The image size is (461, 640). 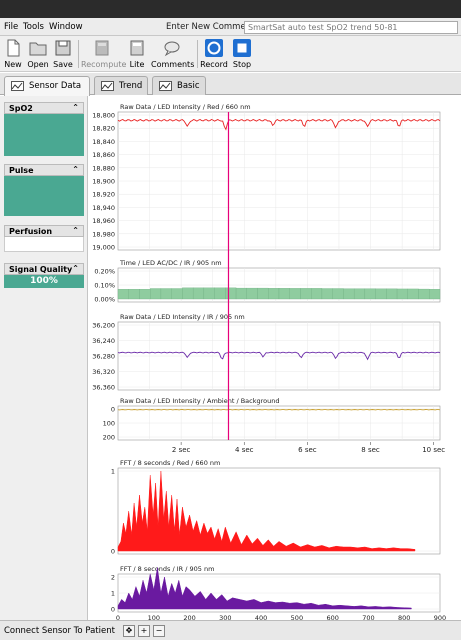 I want to click on save-button: Save, so click(x=63, y=54).